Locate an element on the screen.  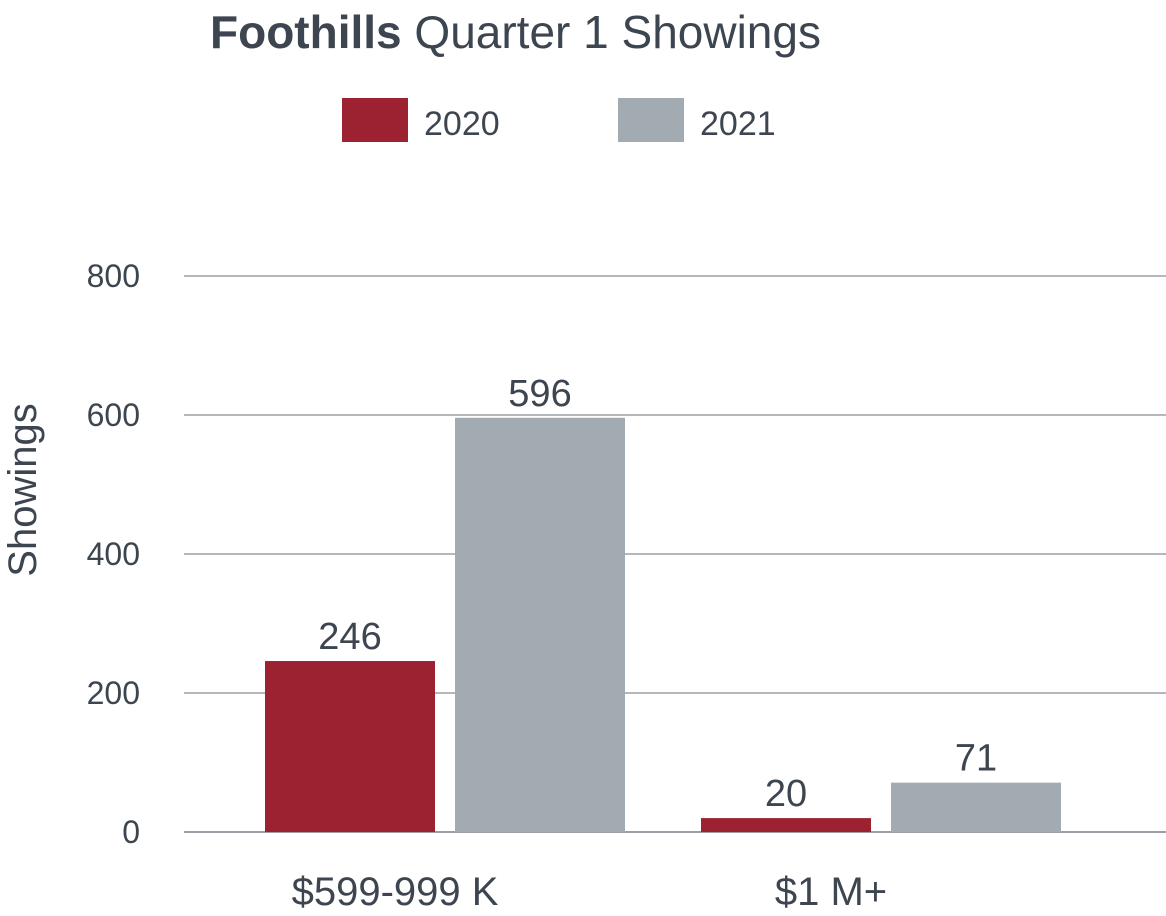
y-tick-label: 400 is located at coordinates (113, 554).